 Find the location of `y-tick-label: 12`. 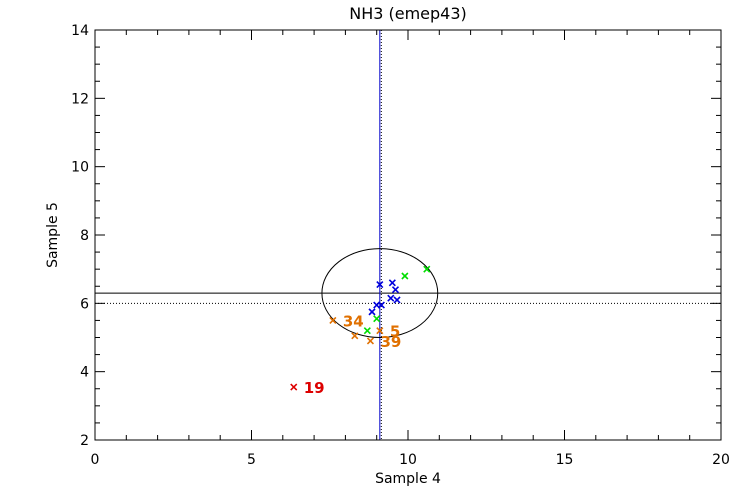

y-tick-label: 12 is located at coordinates (80, 99).